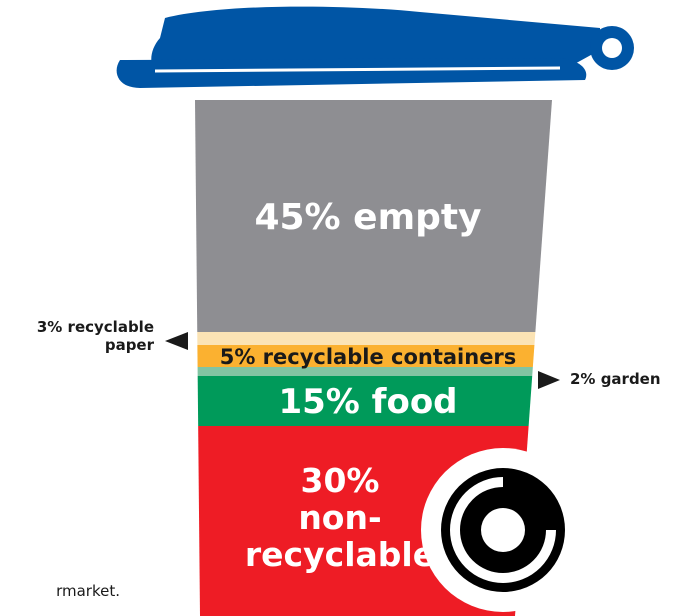 This screenshot has height=616, width=686. What do you see at coordinates (503, 530) in the screenshot?
I see `wheel-icon` at bounding box center [503, 530].